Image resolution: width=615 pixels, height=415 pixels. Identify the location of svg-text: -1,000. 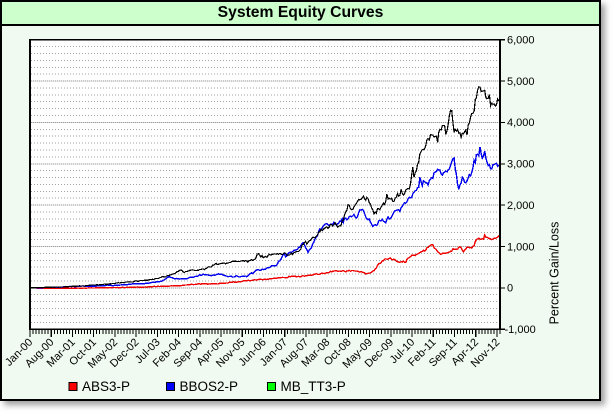
(520, 330).